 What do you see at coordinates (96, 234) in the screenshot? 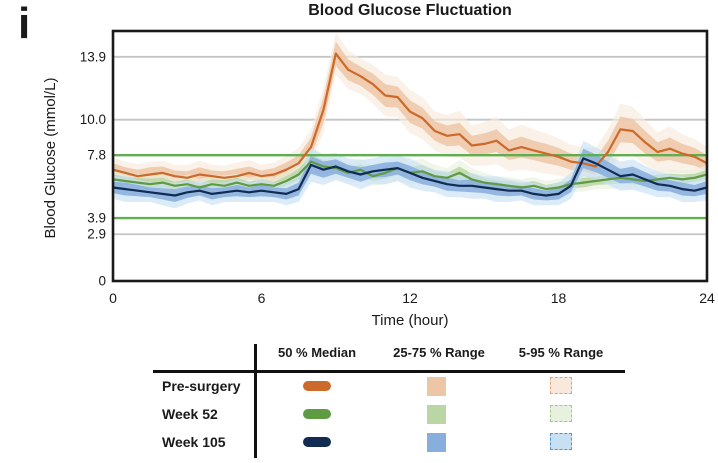
I see `y-tick-label-2.9: 2.9` at bounding box center [96, 234].